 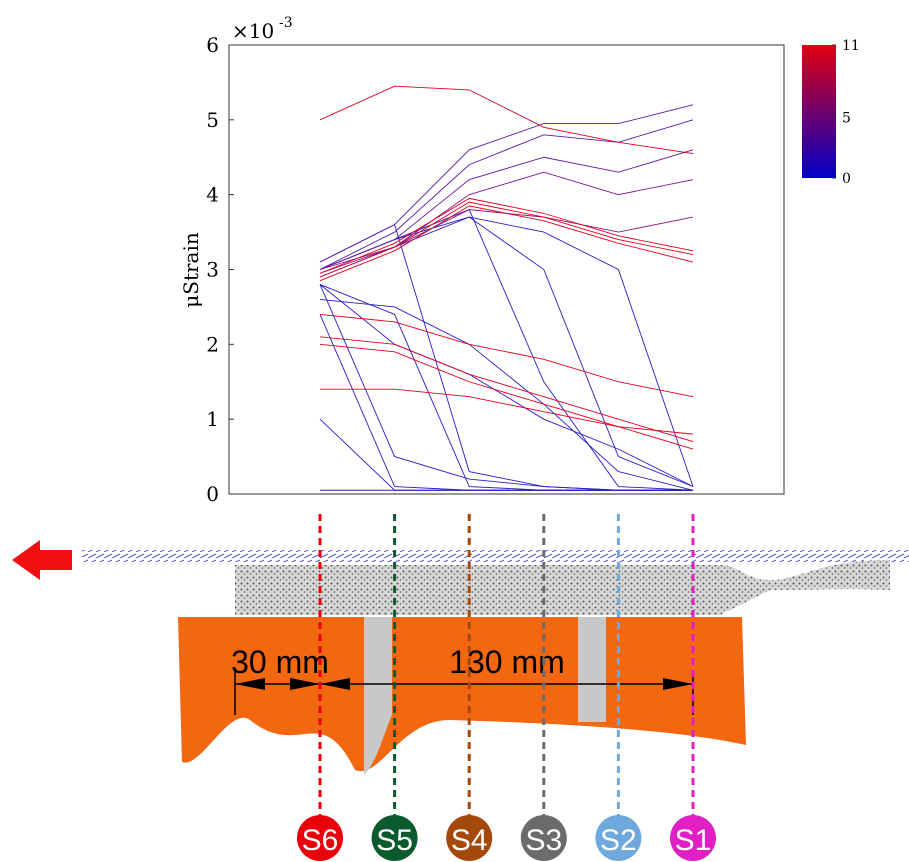 What do you see at coordinates (846, 119) in the screenshot?
I see `colorbar-tick-label: 5` at bounding box center [846, 119].